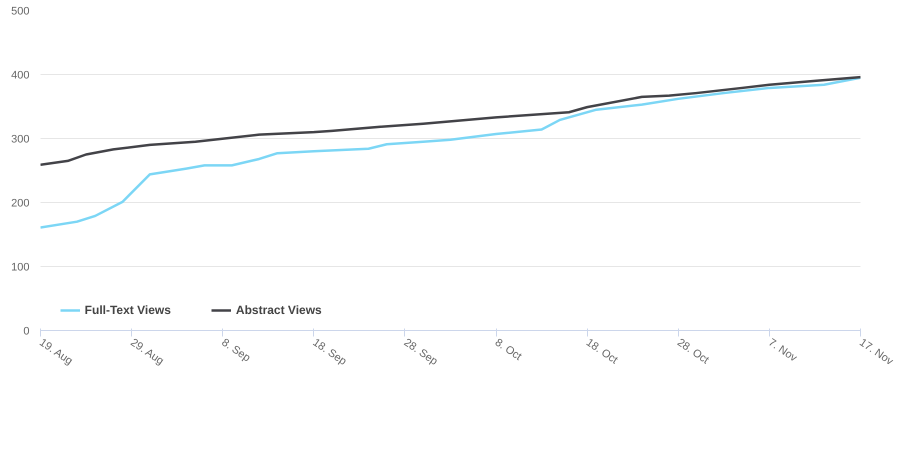 Image resolution: width=914 pixels, height=470 pixels. I want to click on x-tick-label: 7. Nov, so click(783, 350).